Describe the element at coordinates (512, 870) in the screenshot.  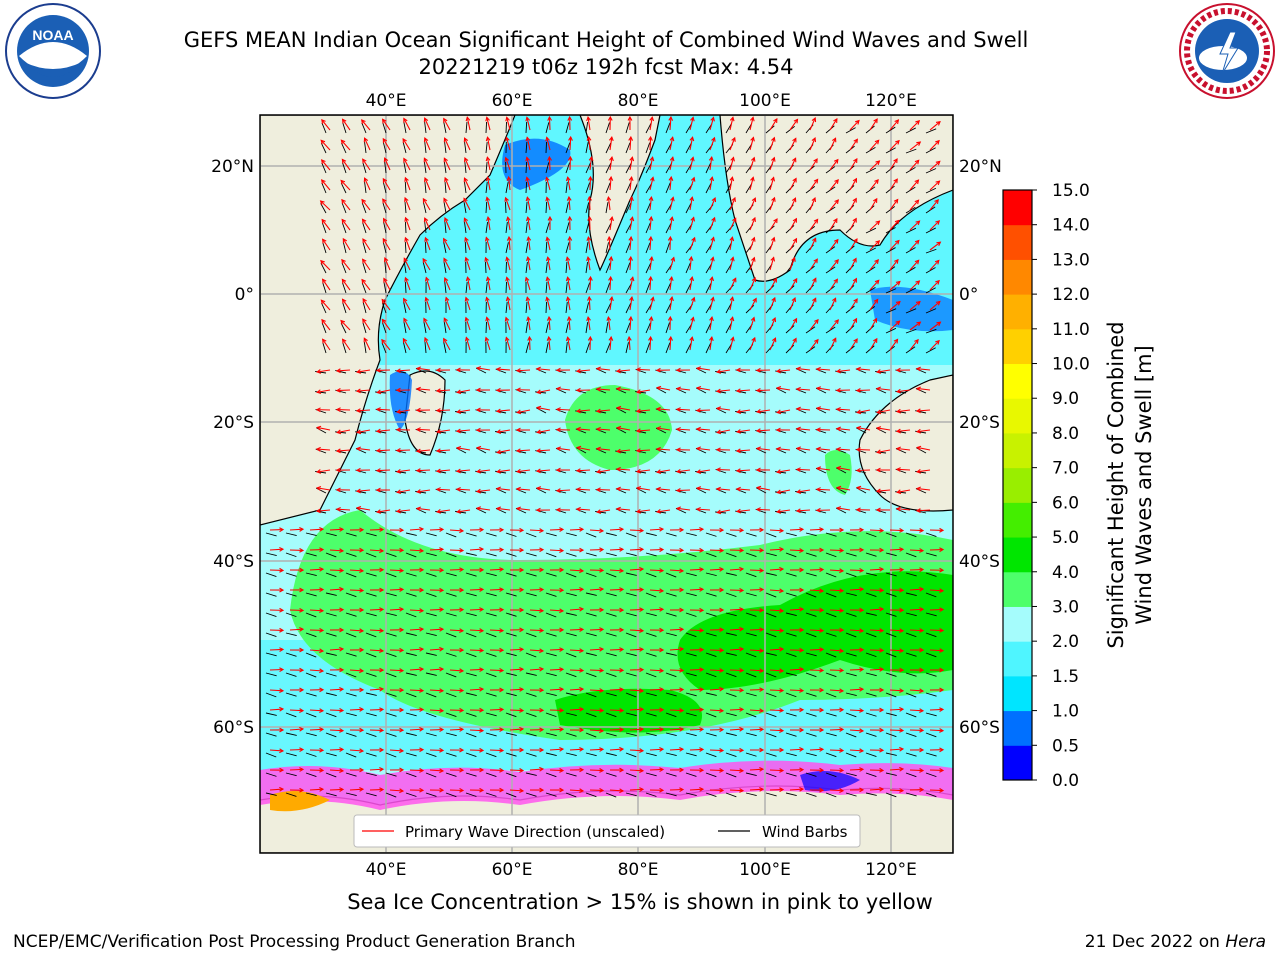
I see `lon-tick-bottom-60: 60°E` at that location.